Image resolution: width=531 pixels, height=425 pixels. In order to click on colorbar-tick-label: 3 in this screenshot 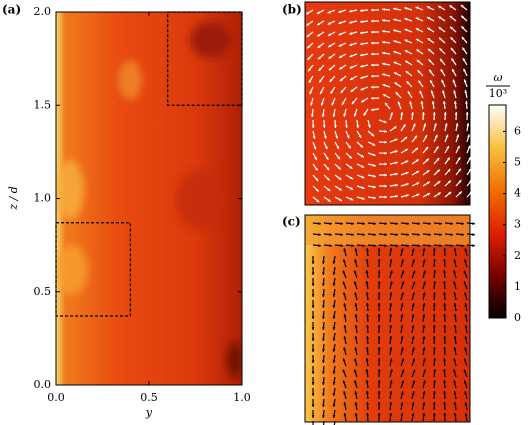, I will do `click(517, 224)`.